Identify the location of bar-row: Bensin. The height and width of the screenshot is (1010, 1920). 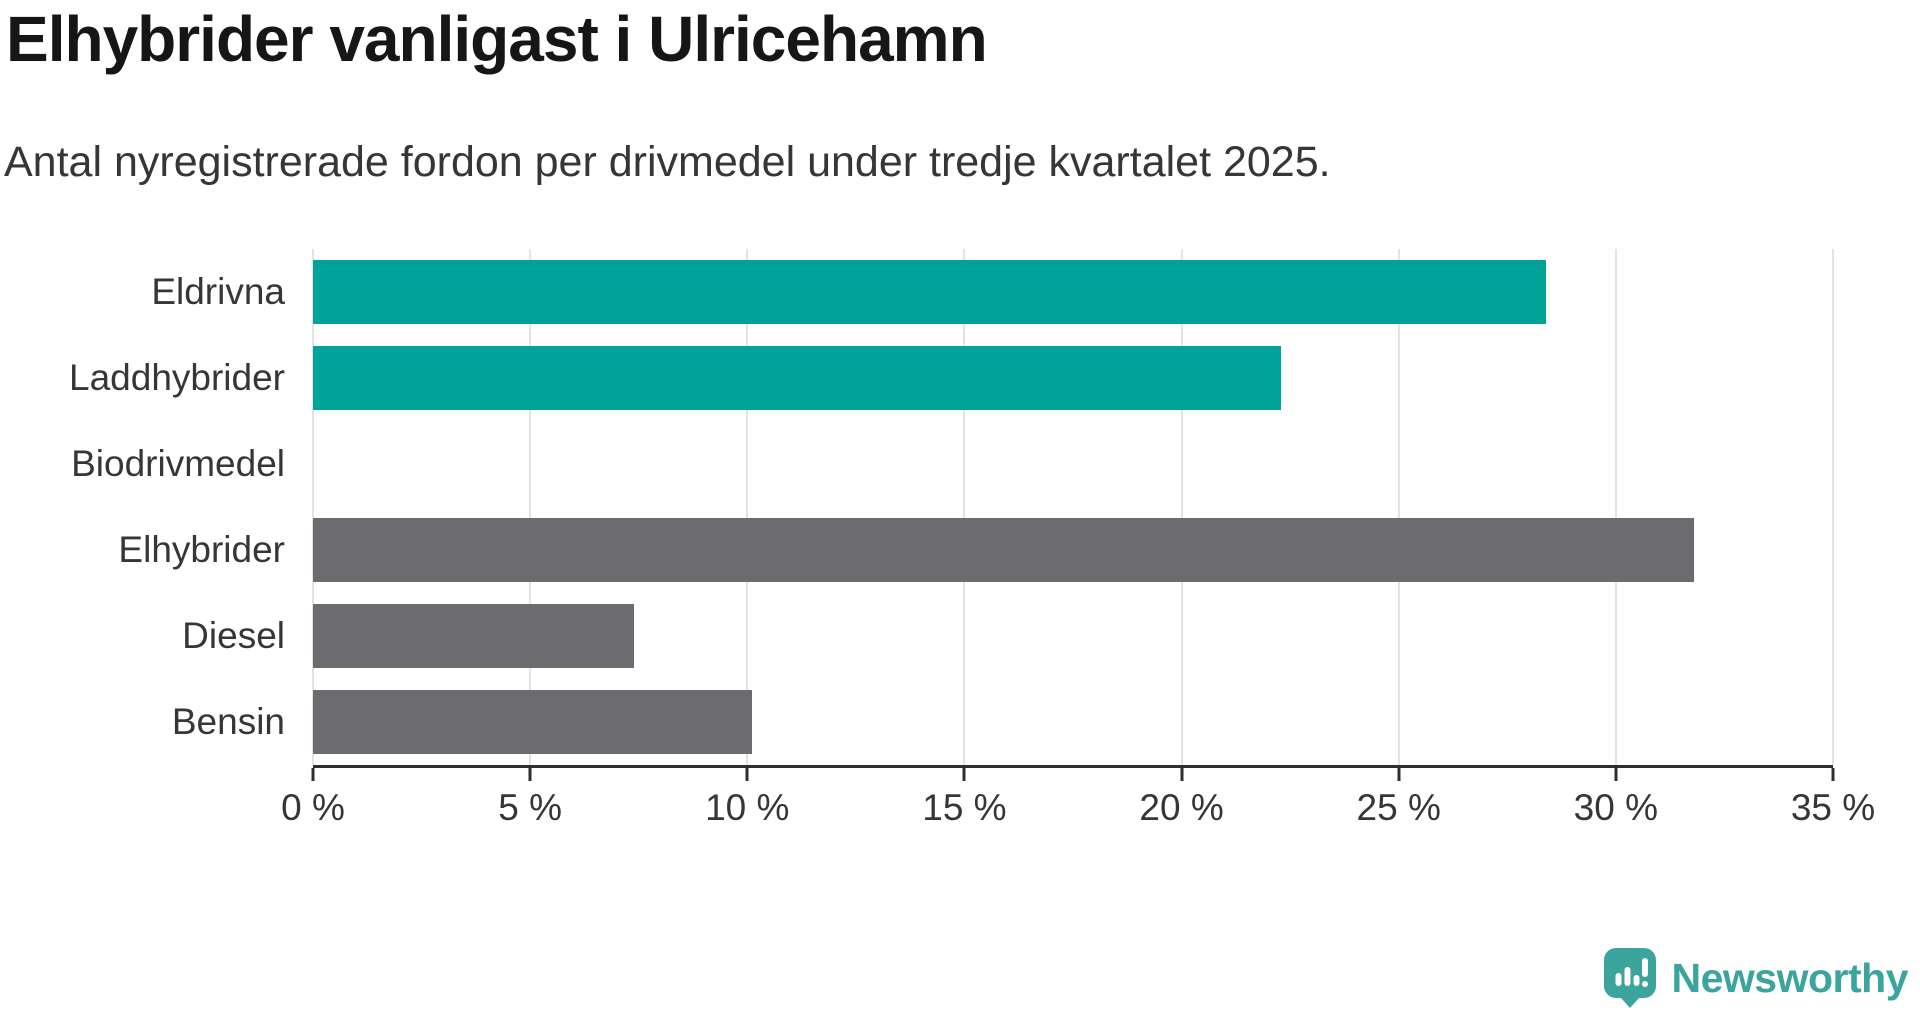
(1002, 722).